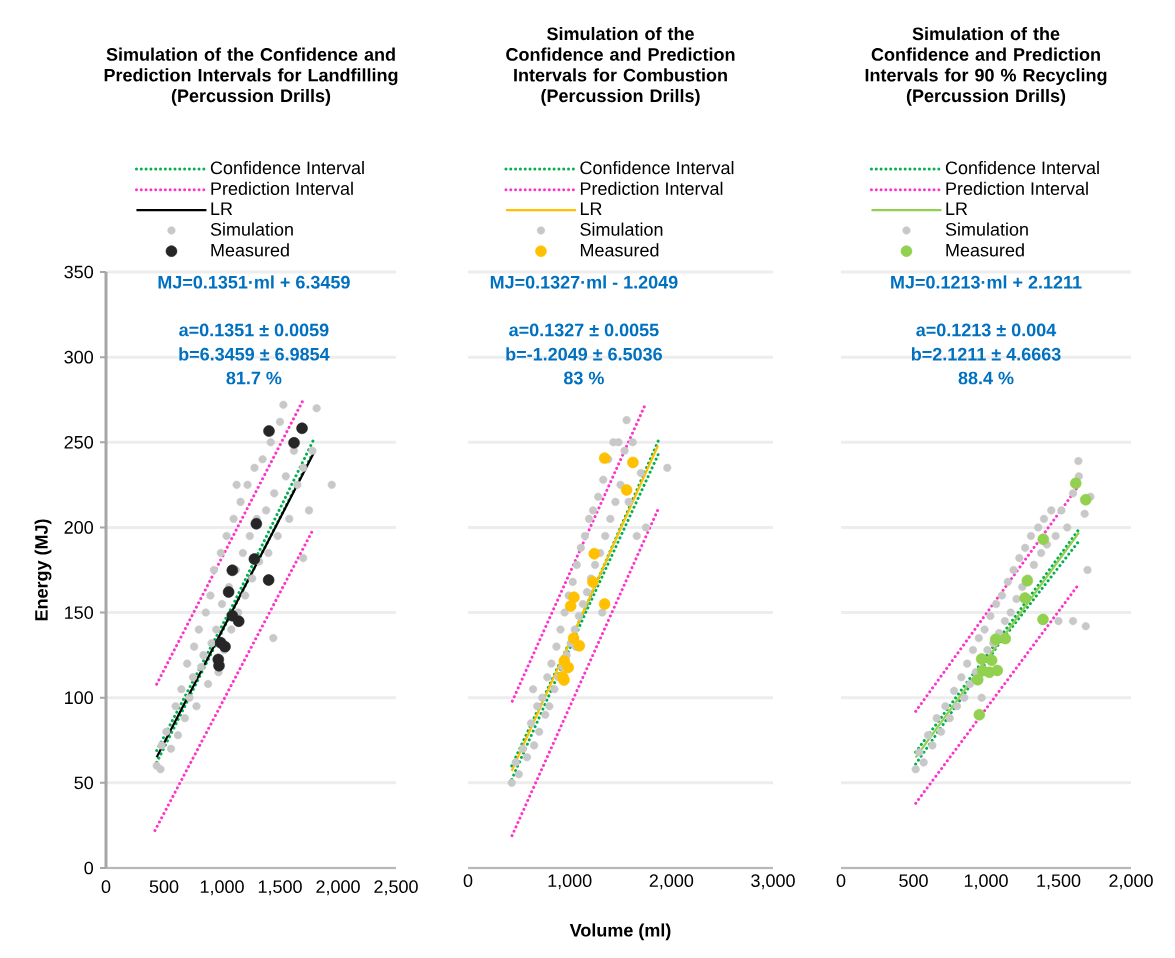 The image size is (1175, 958). What do you see at coordinates (986, 330) in the screenshot?
I see `annotation: a=0.1213 ± 0.004` at bounding box center [986, 330].